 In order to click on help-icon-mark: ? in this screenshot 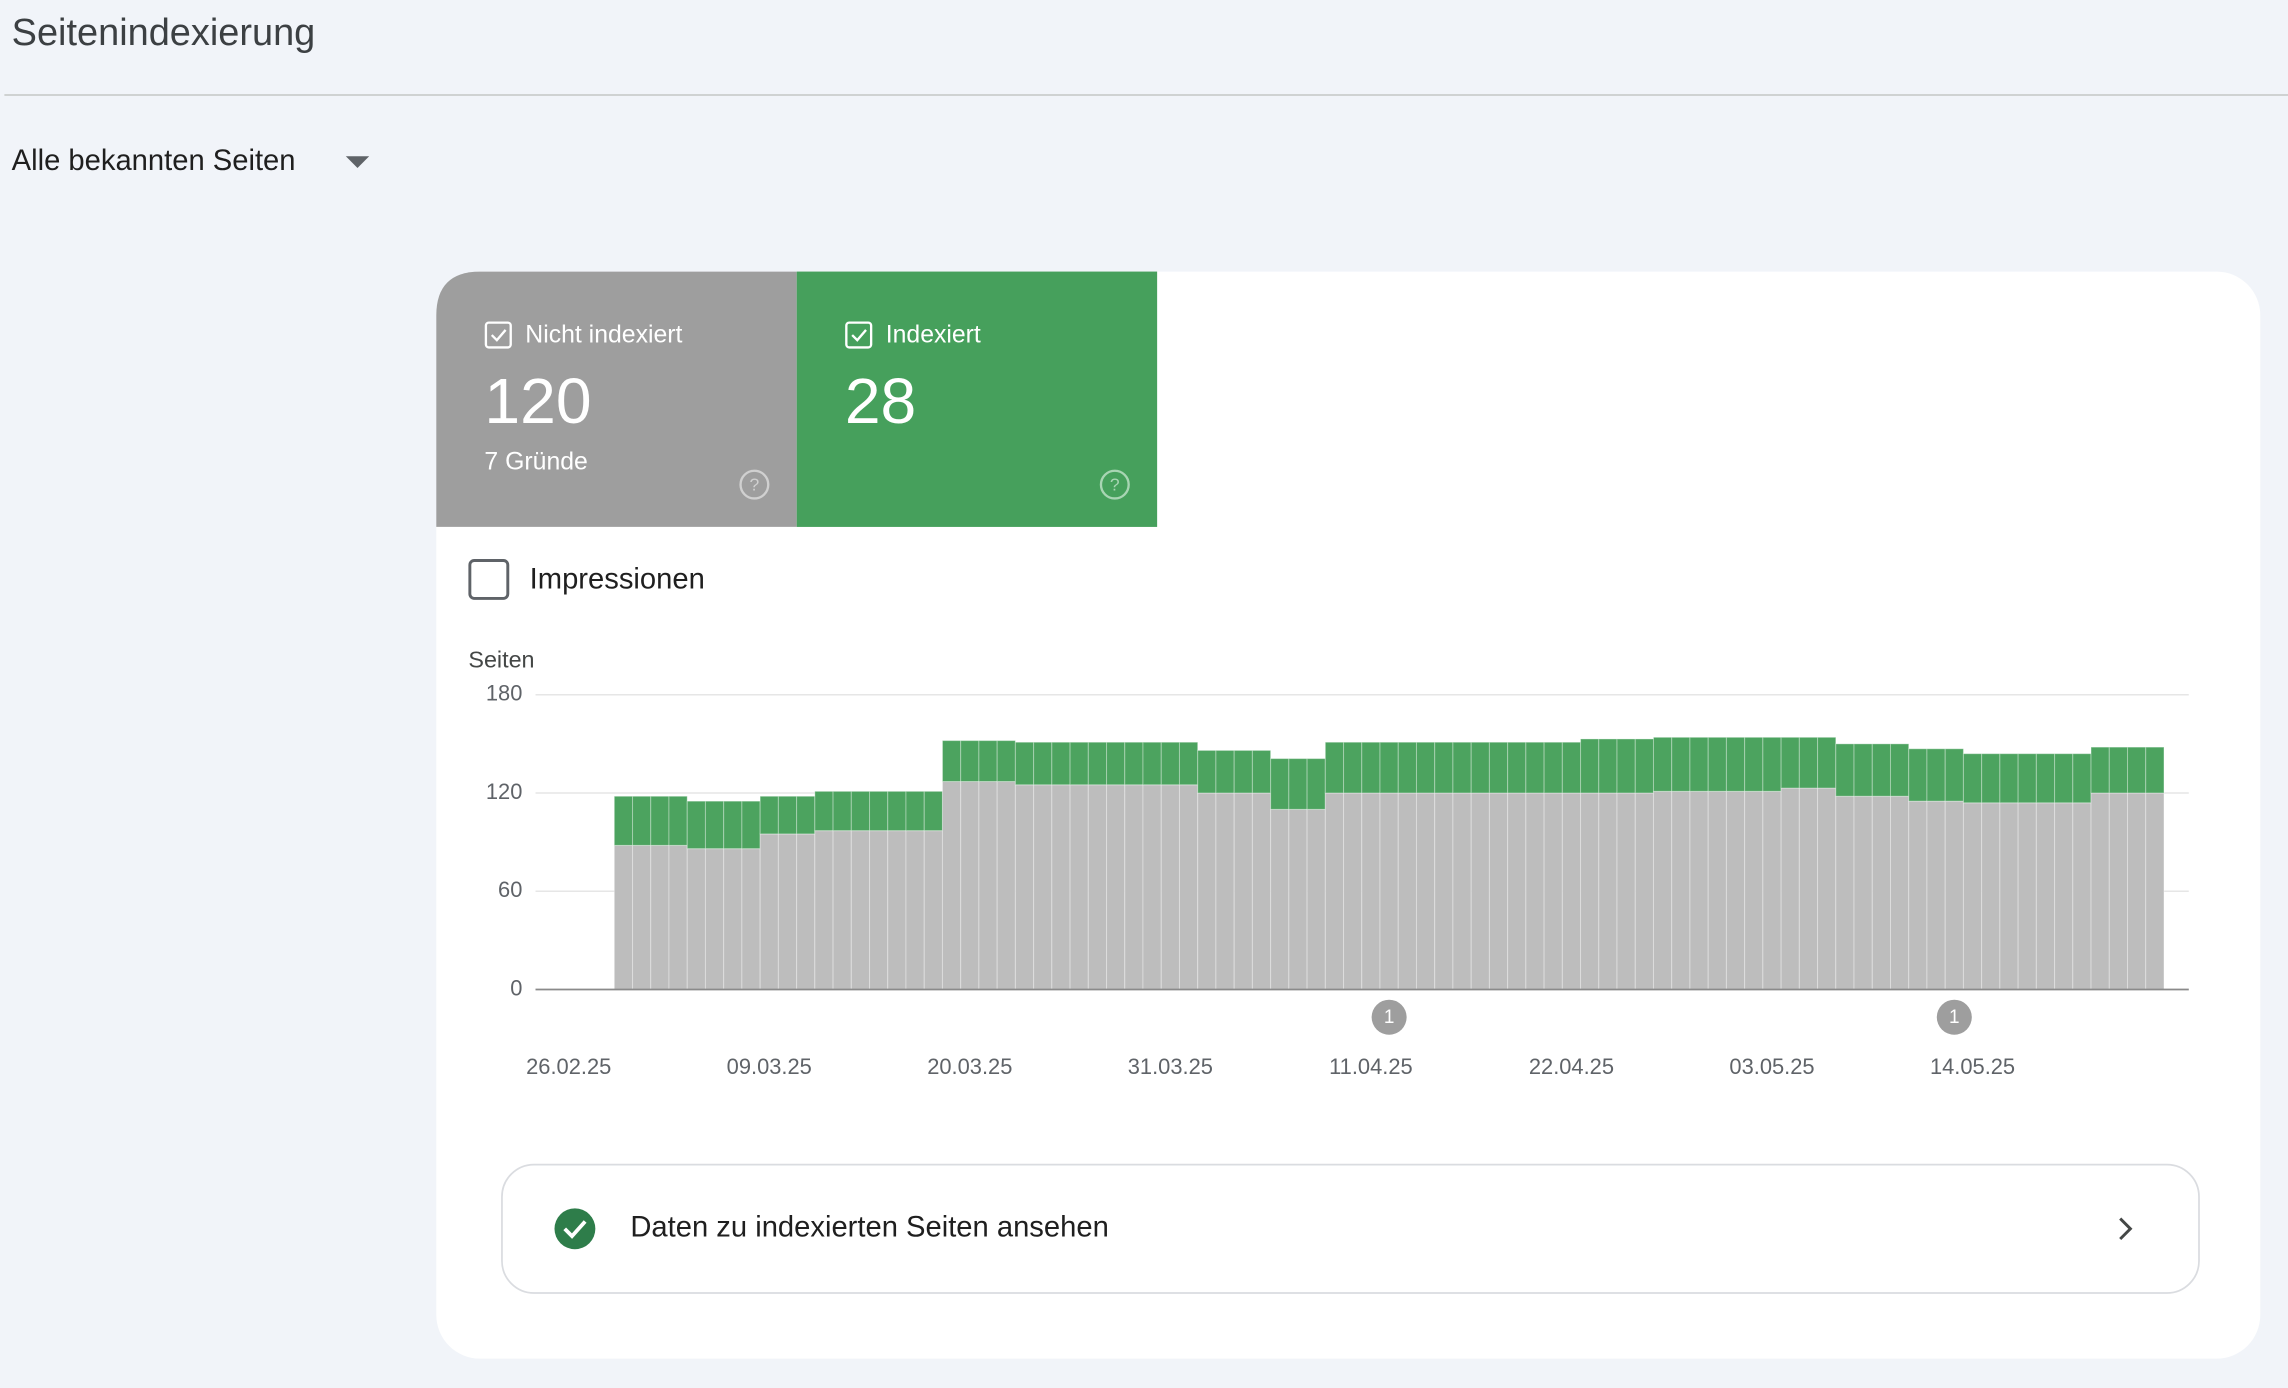, I will do `click(1115, 485)`.